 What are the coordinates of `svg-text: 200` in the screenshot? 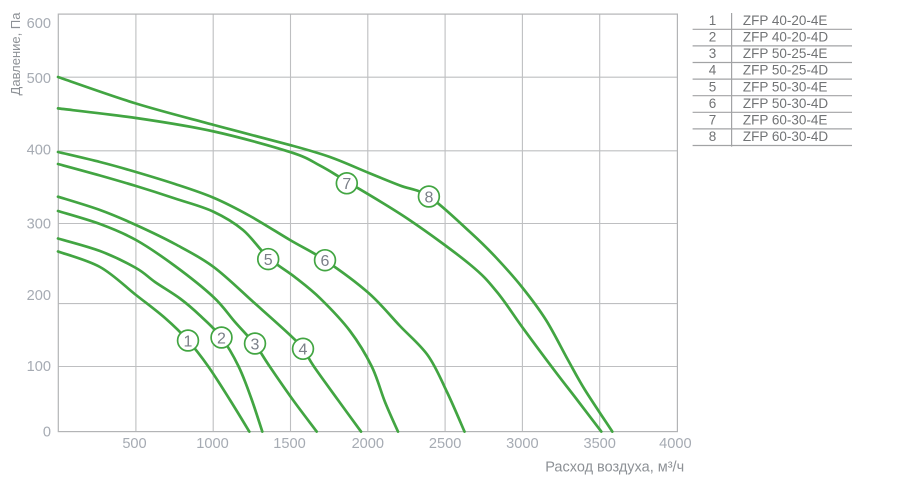 It's located at (39, 296).